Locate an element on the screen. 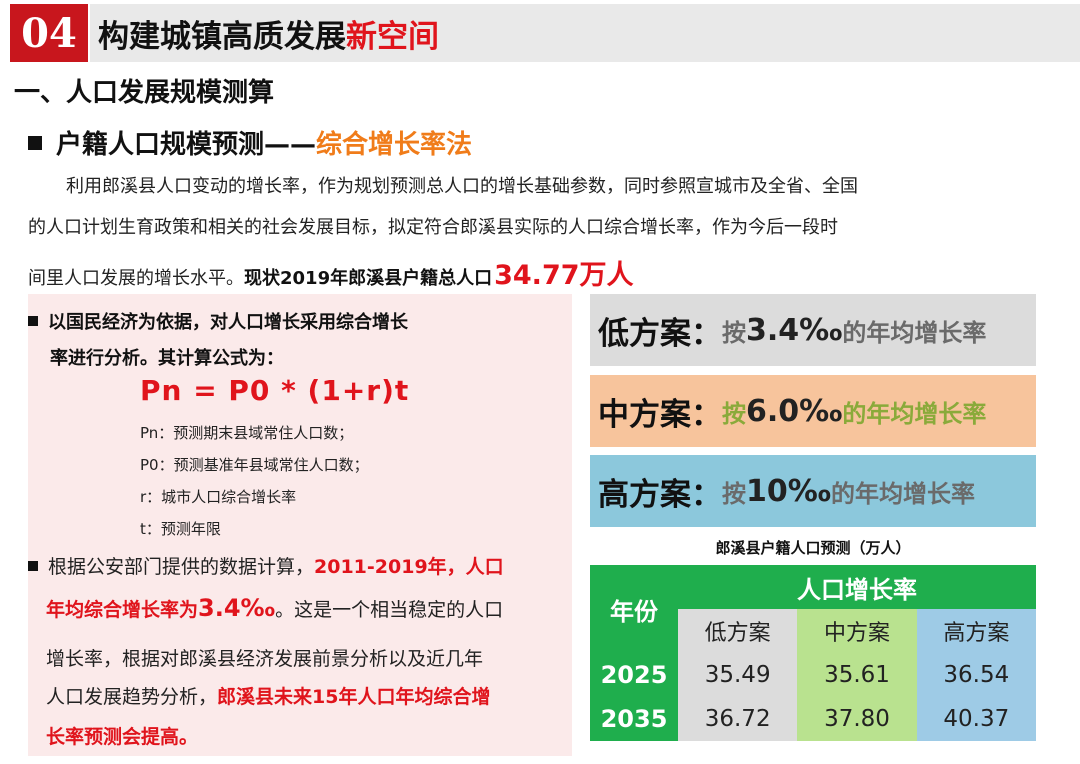 Image resolution: width=1080 pixels, height=764 pixels. cell-low: 35.49 is located at coordinates (738, 675).